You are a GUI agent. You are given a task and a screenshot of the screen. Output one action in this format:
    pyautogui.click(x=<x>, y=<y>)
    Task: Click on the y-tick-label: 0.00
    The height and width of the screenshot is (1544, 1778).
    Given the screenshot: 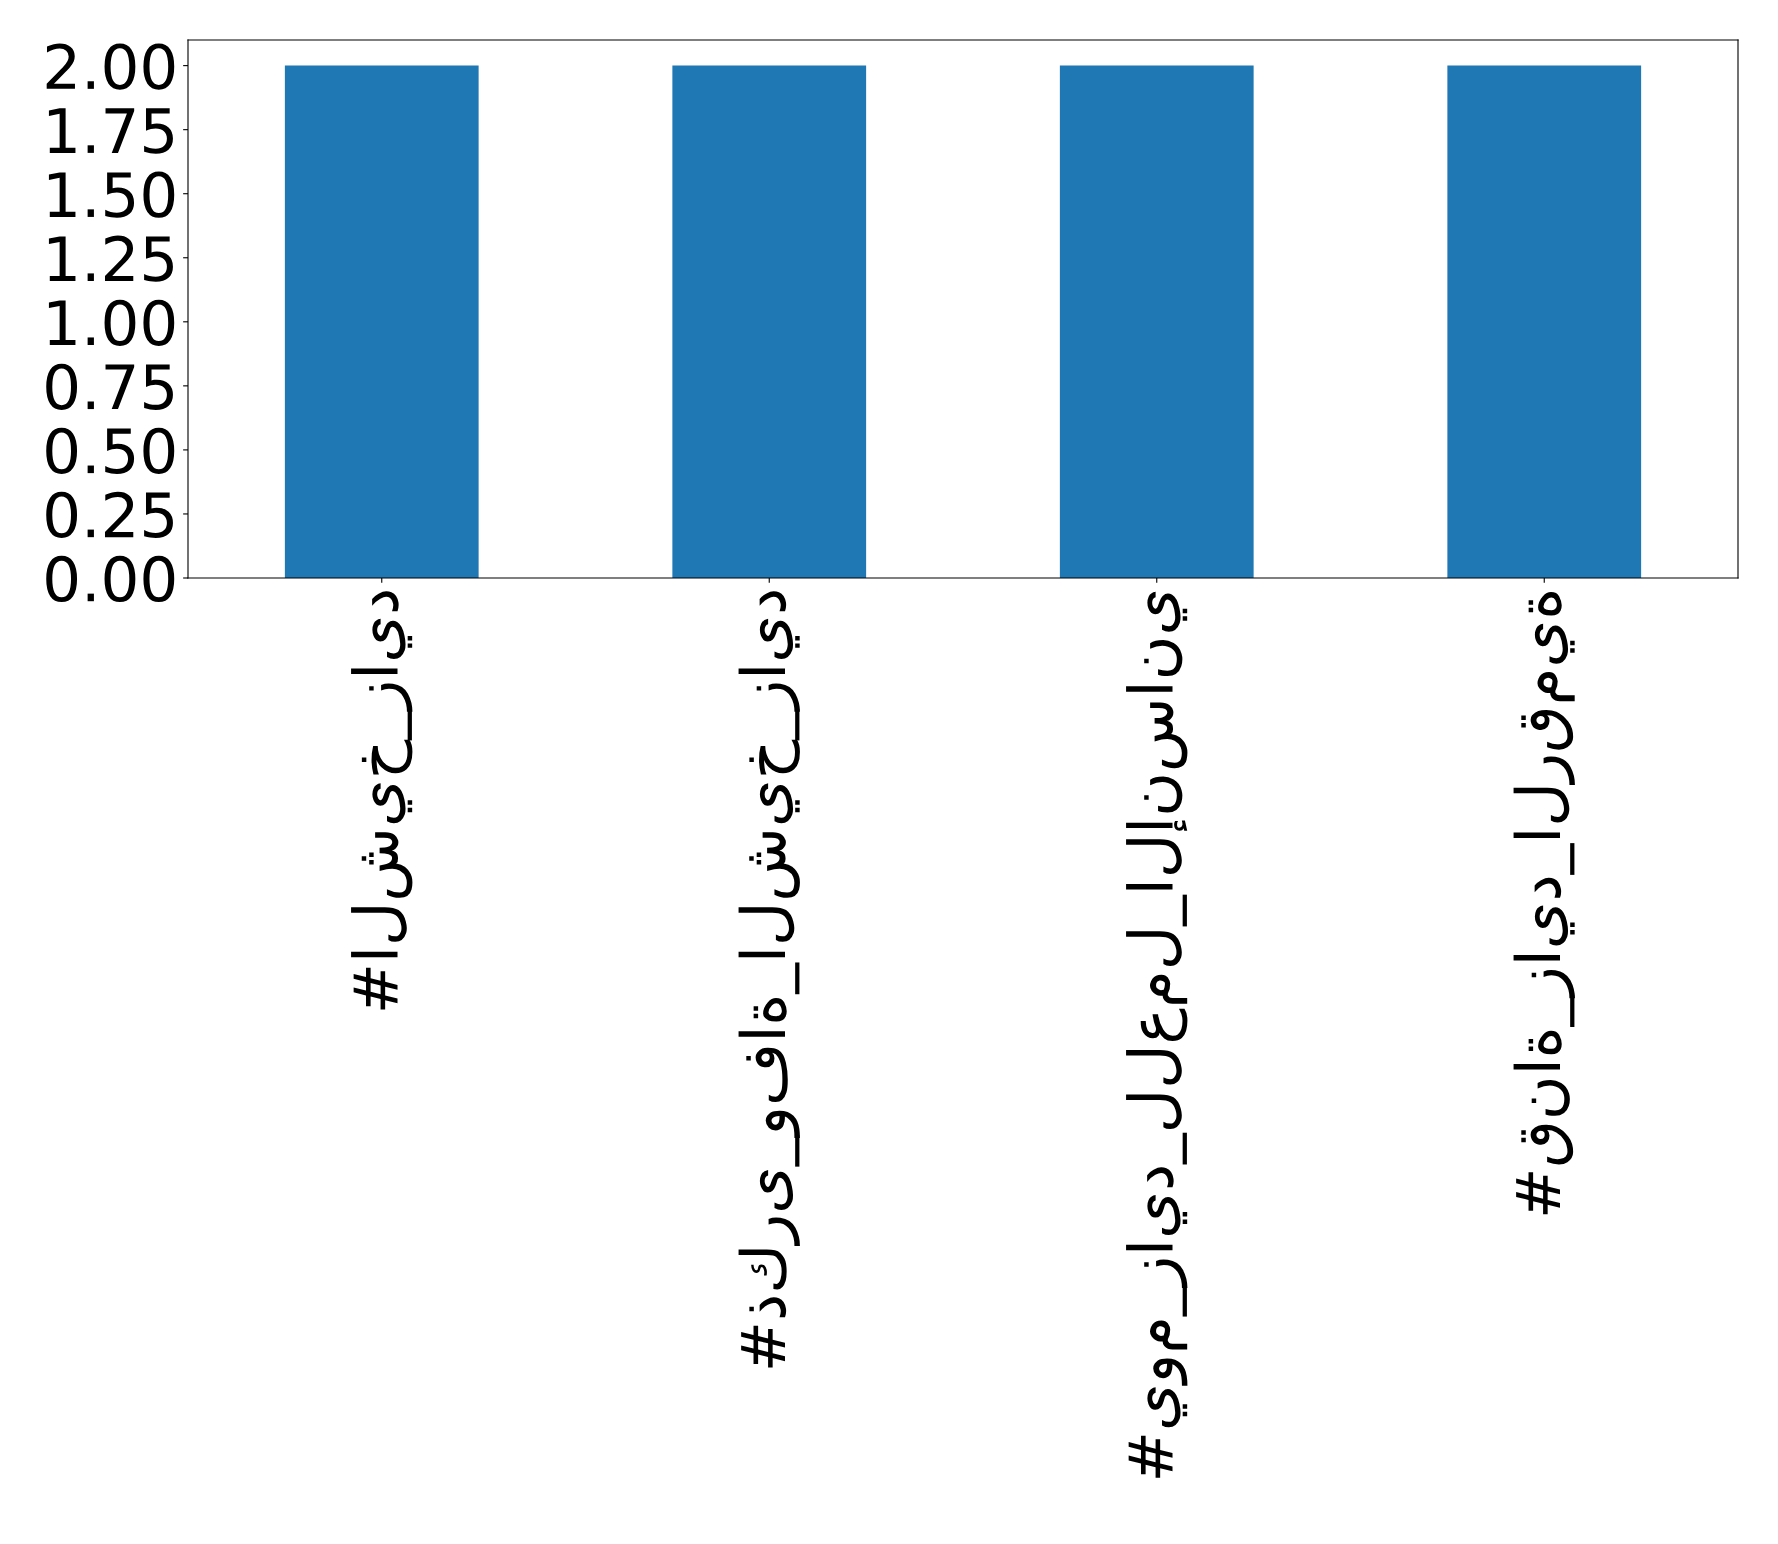 What is the action you would take?
    pyautogui.click(x=110, y=579)
    